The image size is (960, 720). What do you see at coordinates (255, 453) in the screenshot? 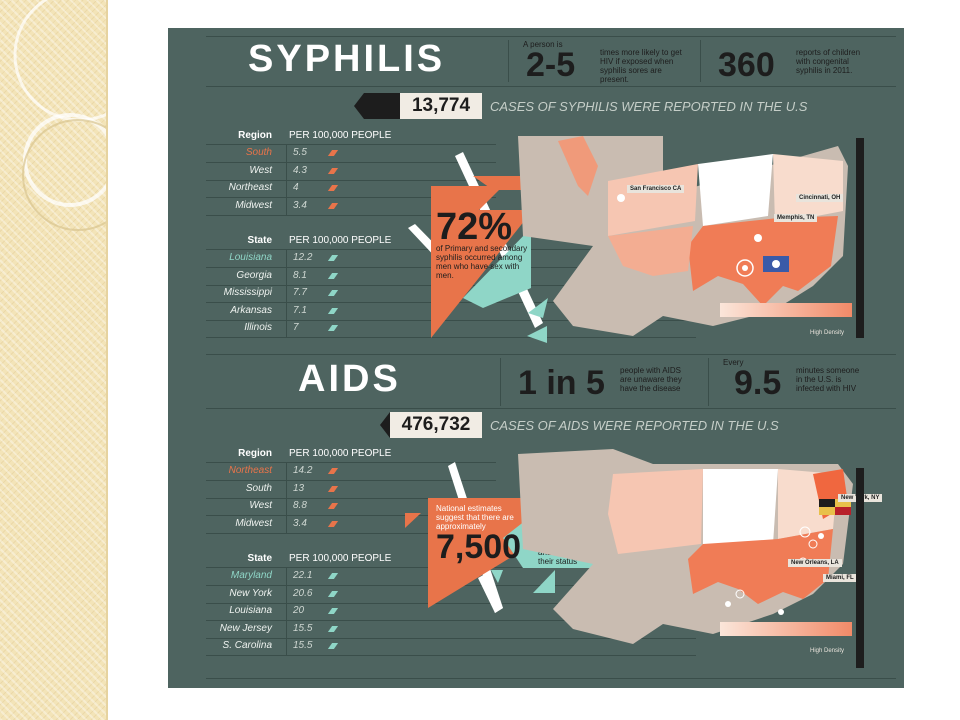
I see `aids-region-header: Region` at bounding box center [255, 453].